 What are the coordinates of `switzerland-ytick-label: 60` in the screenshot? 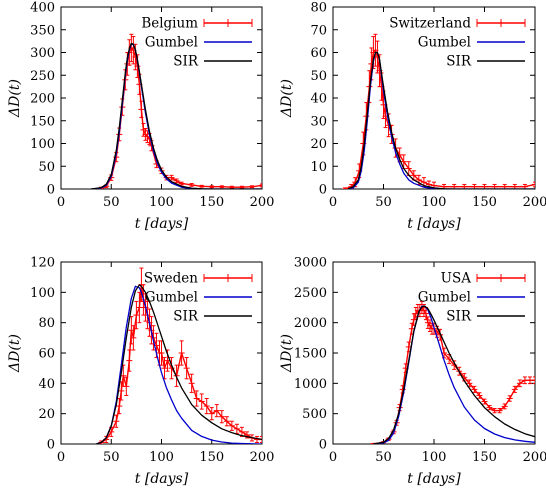 It's located at (318, 53).